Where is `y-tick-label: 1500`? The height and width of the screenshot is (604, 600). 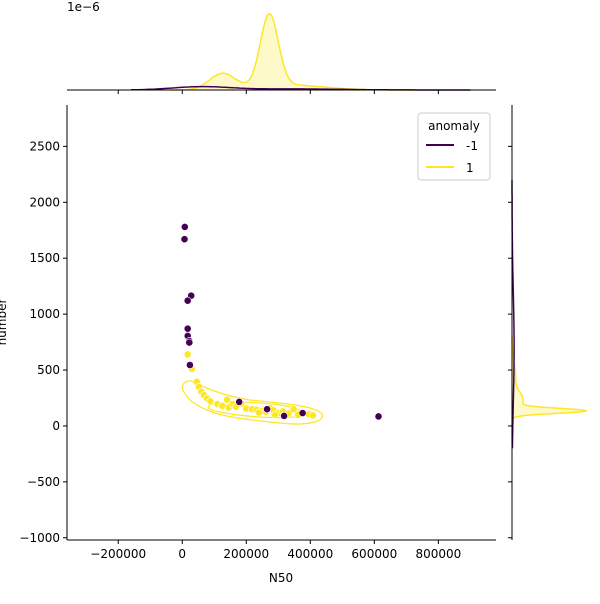
y-tick-label: 1500 is located at coordinates (44, 258).